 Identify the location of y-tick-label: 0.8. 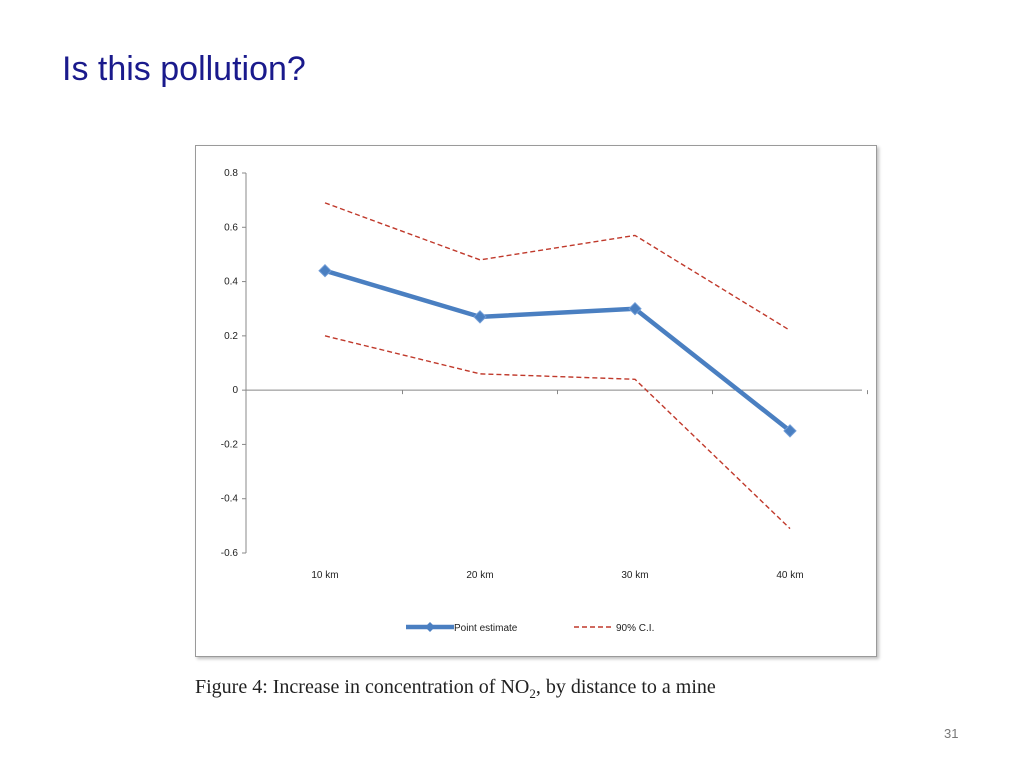
(231, 173).